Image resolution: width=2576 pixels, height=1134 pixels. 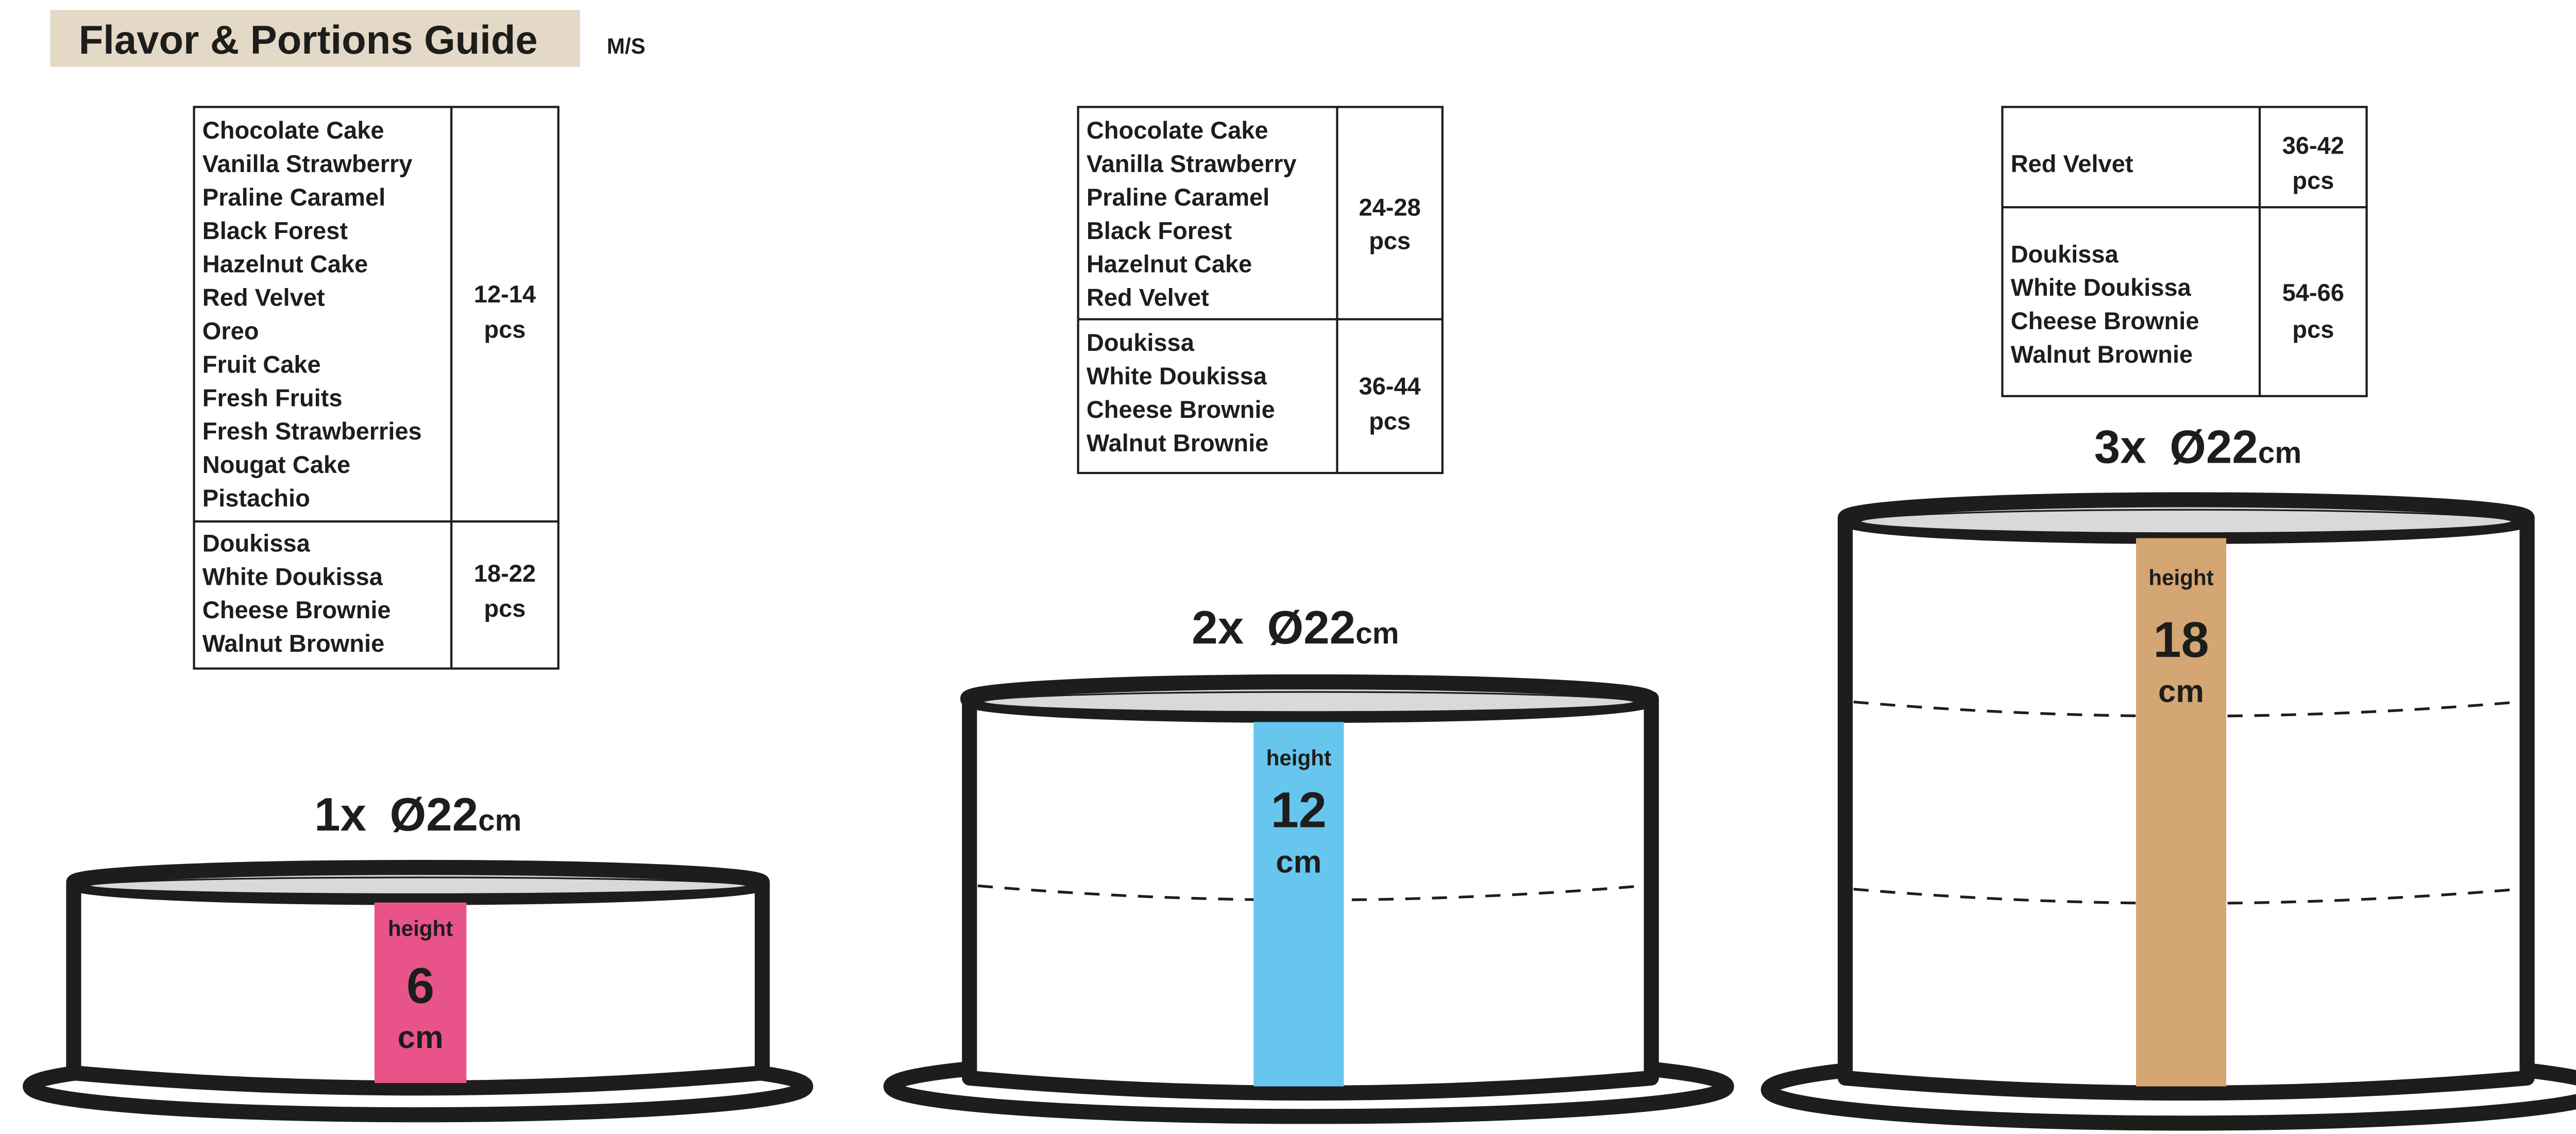 What do you see at coordinates (2313, 145) in the screenshot?
I see `portion-count: 36-42` at bounding box center [2313, 145].